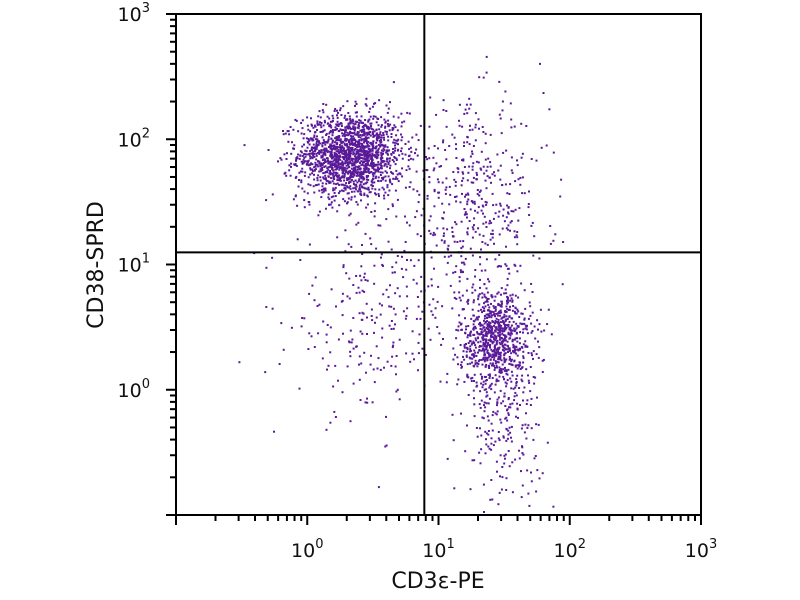 This screenshot has height=600, width=800. What do you see at coordinates (130, 266) in the screenshot?
I see `tick-base: 10` at bounding box center [130, 266].